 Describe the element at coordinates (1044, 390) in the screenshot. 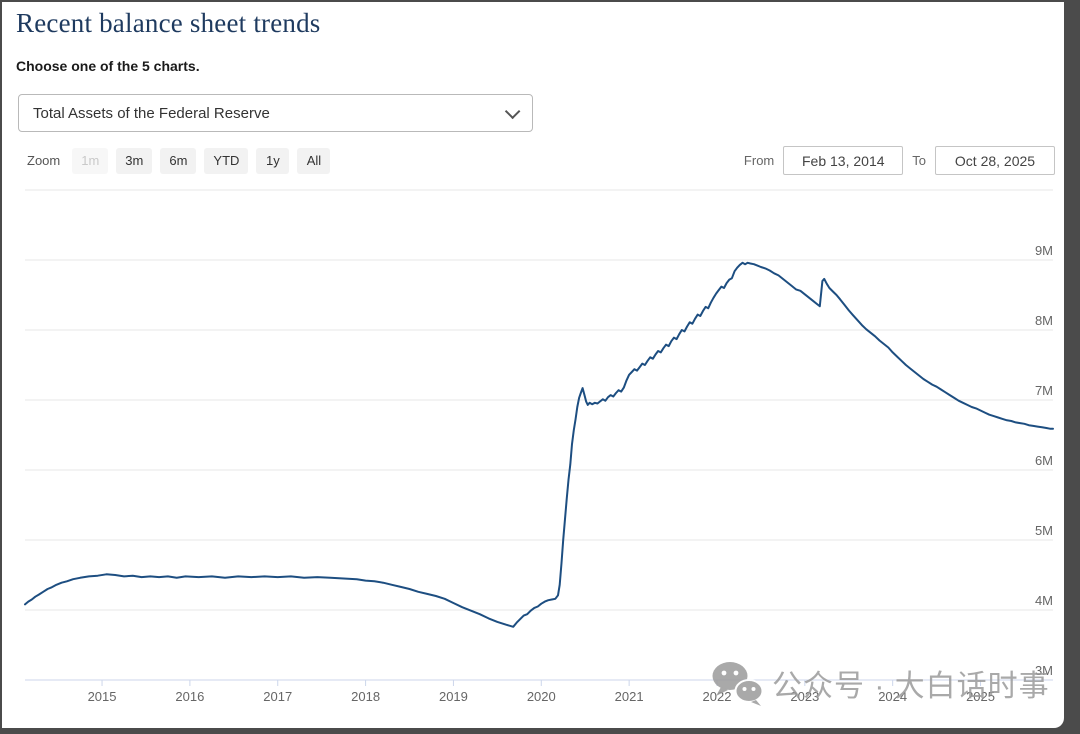

I see `svg-text: 7M` at that location.